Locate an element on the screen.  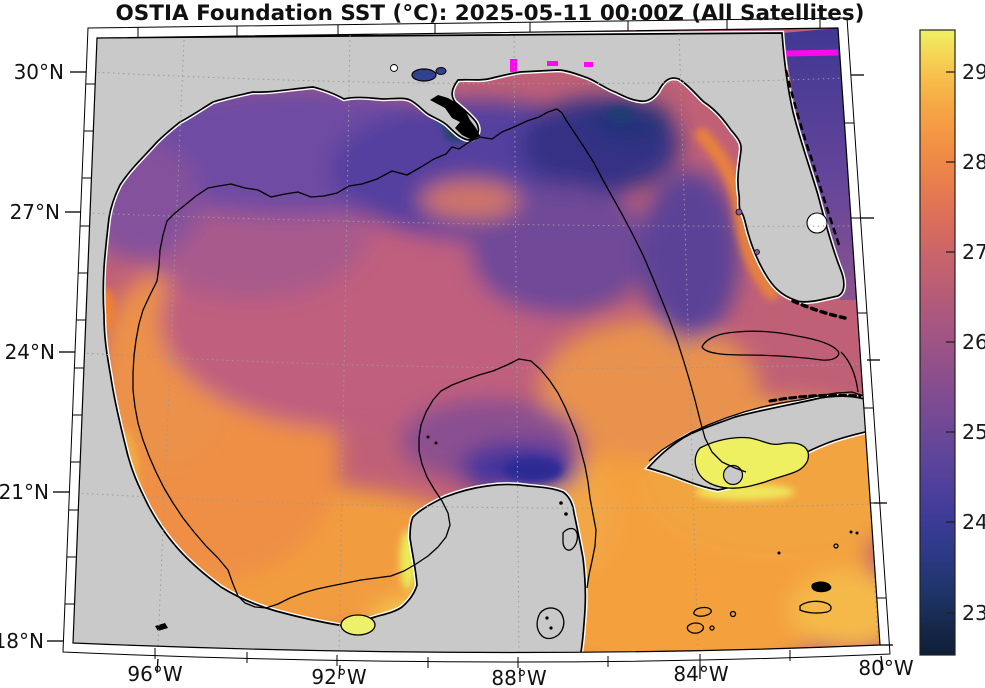
florida-keys is located at coordinates (819, 309).